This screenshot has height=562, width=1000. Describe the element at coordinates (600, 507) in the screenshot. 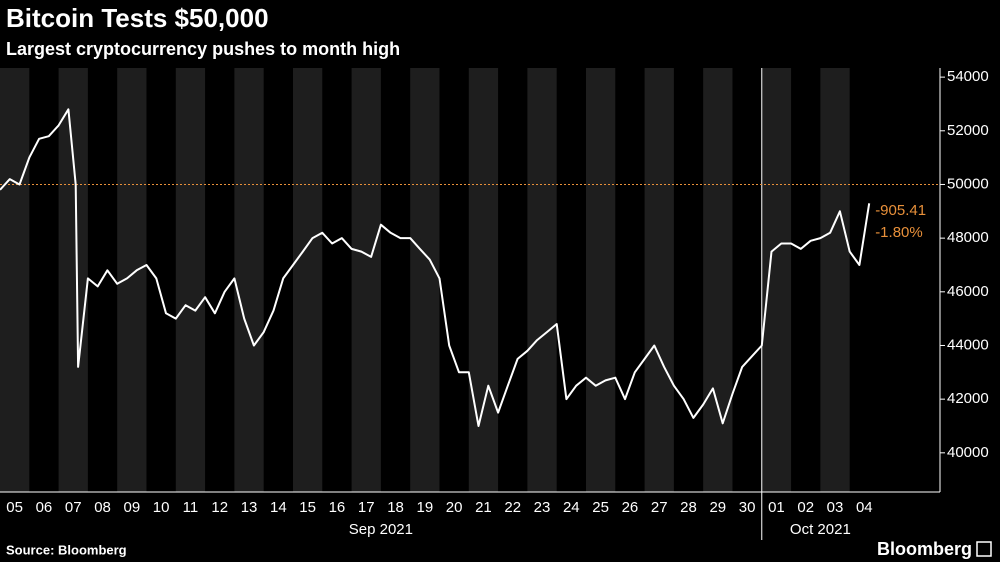

I see `x-tick-label: 25` at that location.